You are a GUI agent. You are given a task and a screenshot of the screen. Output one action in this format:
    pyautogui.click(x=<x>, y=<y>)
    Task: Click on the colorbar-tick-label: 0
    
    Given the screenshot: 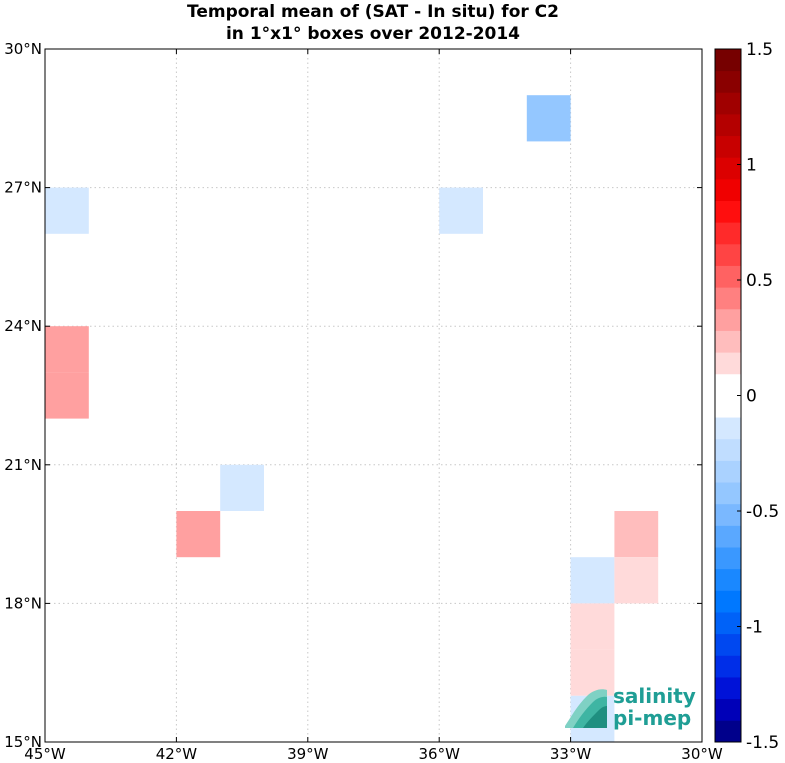 What is the action you would take?
    pyautogui.click(x=751, y=397)
    